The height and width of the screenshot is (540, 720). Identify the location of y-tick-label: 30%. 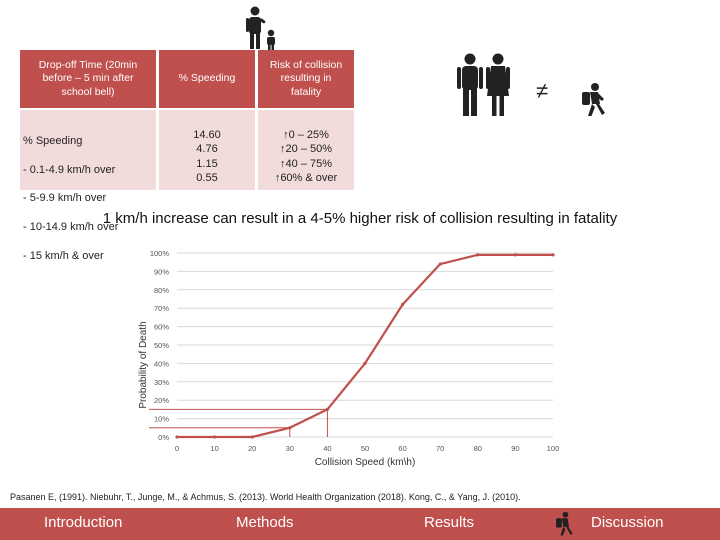
(161, 382).